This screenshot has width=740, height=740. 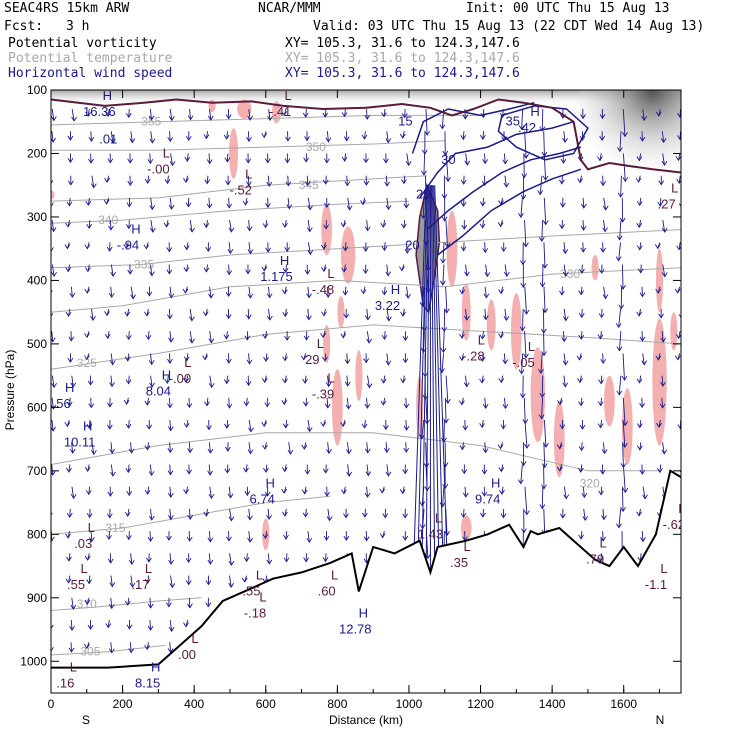 What do you see at coordinates (87, 425) in the screenshot?
I see `hl-symbol: H` at bounding box center [87, 425].